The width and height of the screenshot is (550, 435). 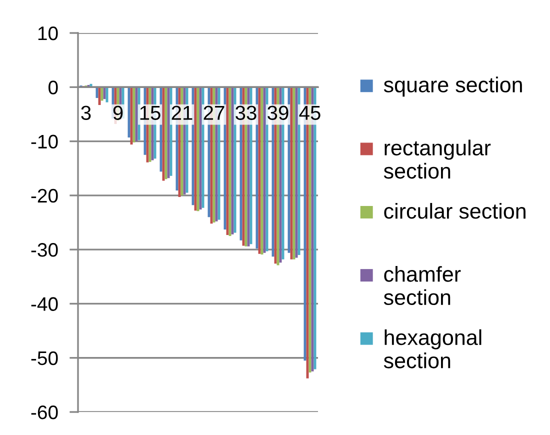 What do you see at coordinates (44, 195) in the screenshot?
I see `y-tick-label: -20` at bounding box center [44, 195].